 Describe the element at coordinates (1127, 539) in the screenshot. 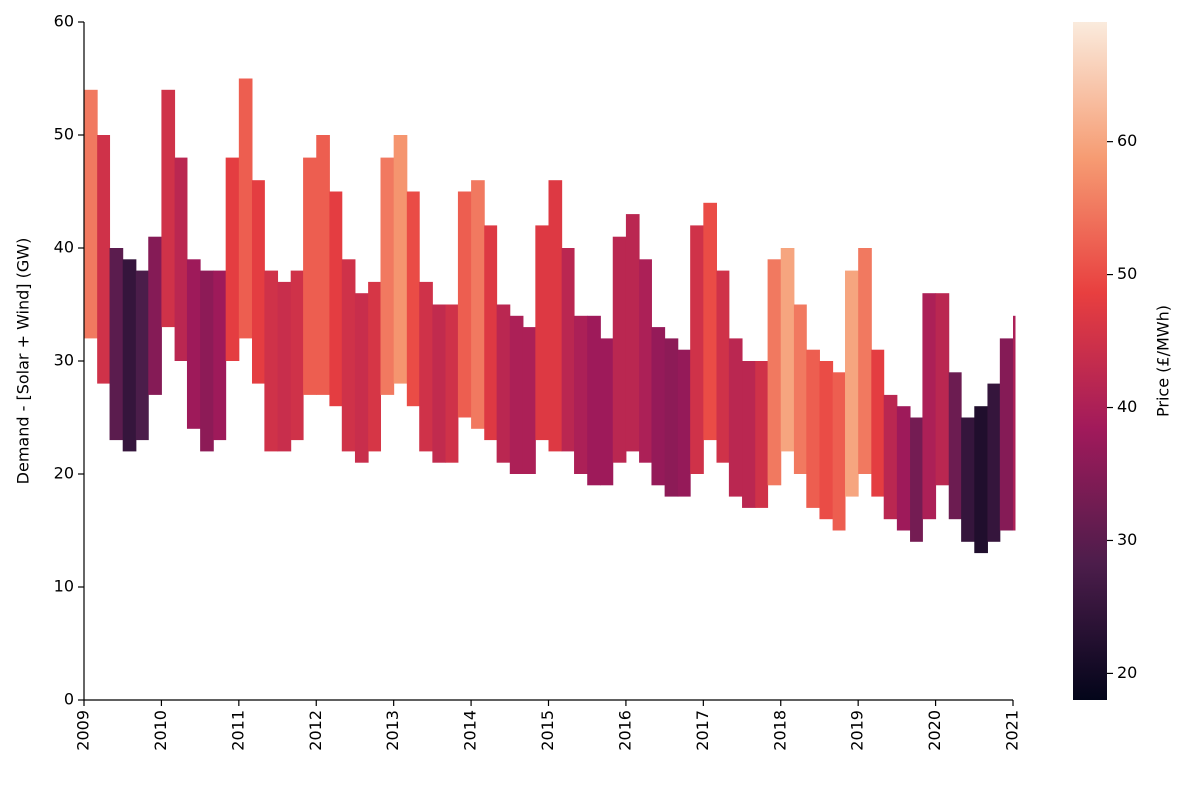

I see `colorbar-tick-label: 30` at that location.